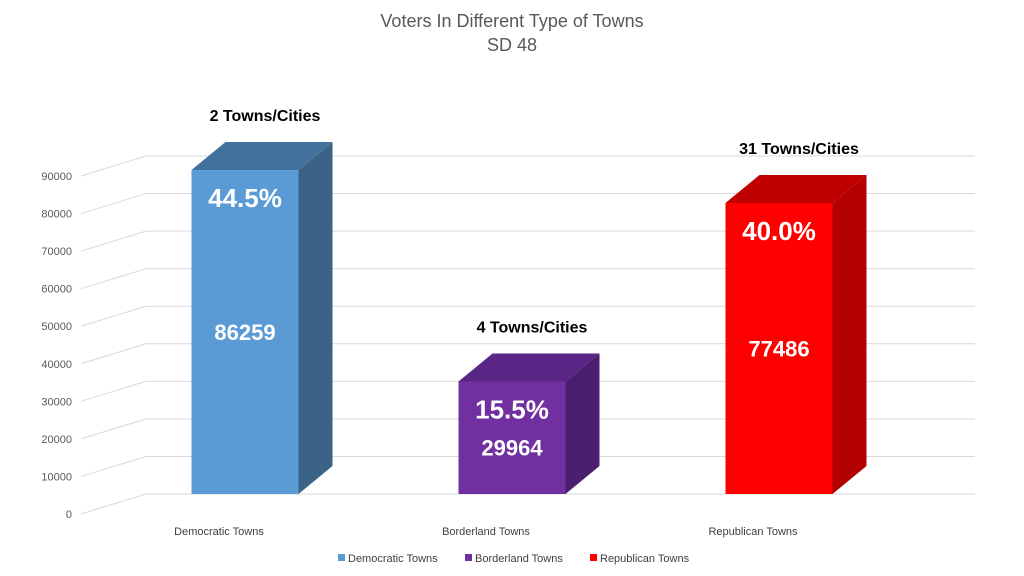  What do you see at coordinates (799, 149) in the screenshot?
I see `towns-annotation: 31 Towns/Cities` at bounding box center [799, 149].